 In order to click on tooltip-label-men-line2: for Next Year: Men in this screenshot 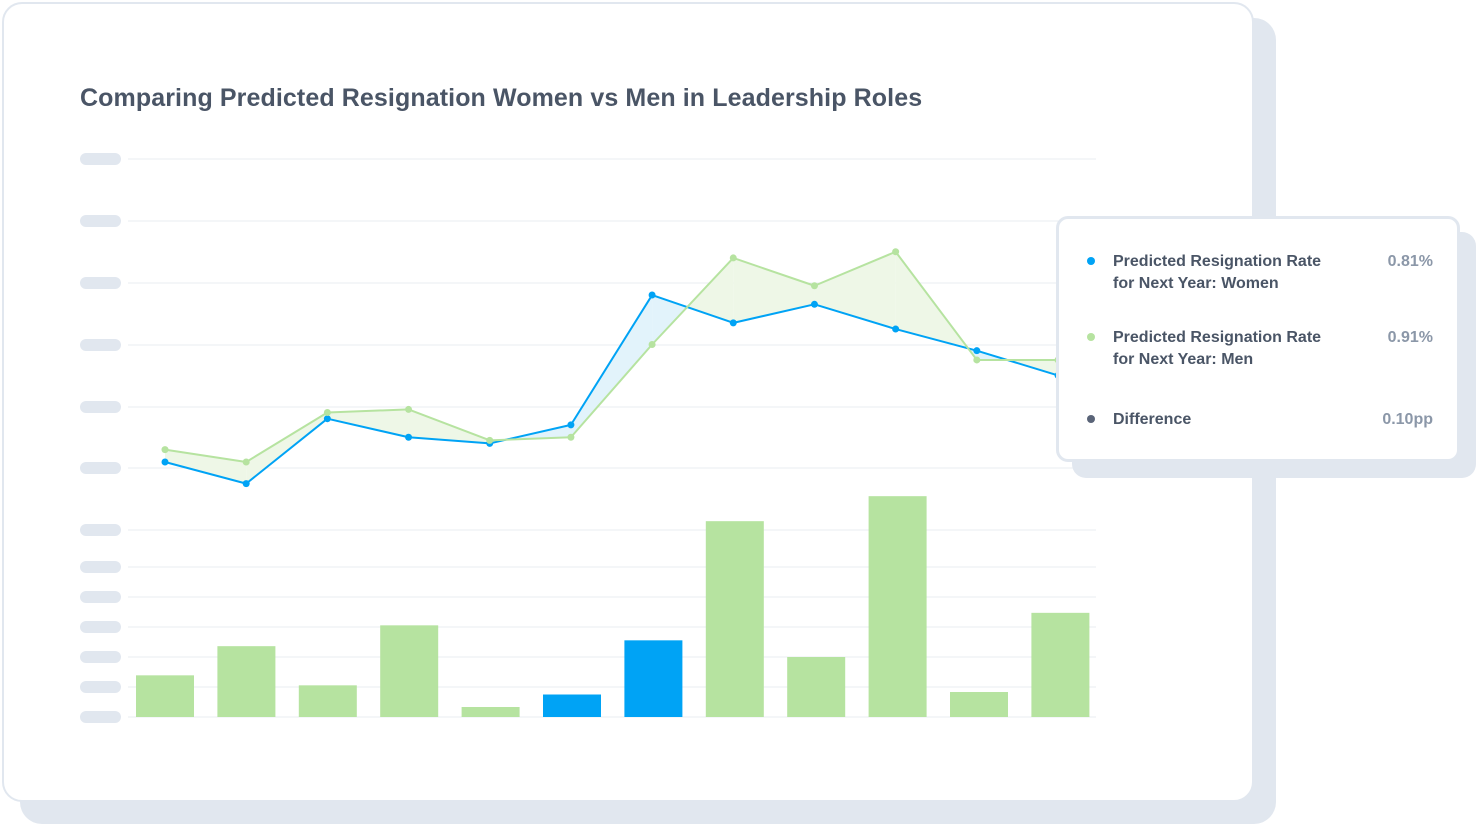, I will do `click(1183, 359)`.